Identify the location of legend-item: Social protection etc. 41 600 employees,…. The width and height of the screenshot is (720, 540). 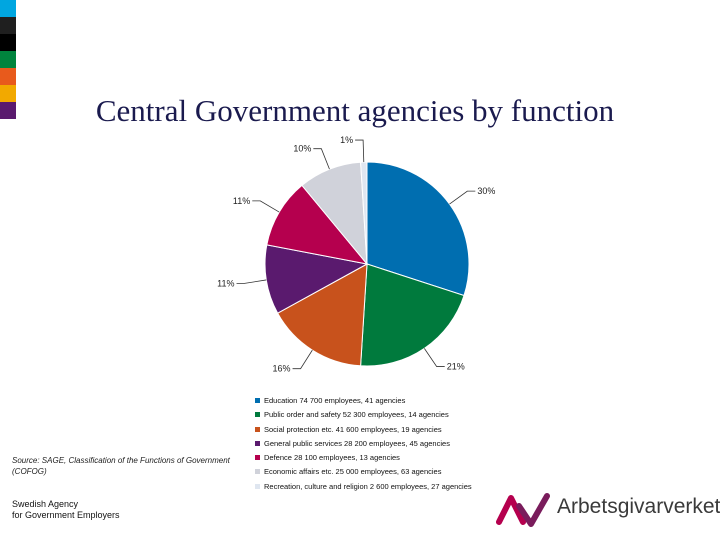
(385, 430).